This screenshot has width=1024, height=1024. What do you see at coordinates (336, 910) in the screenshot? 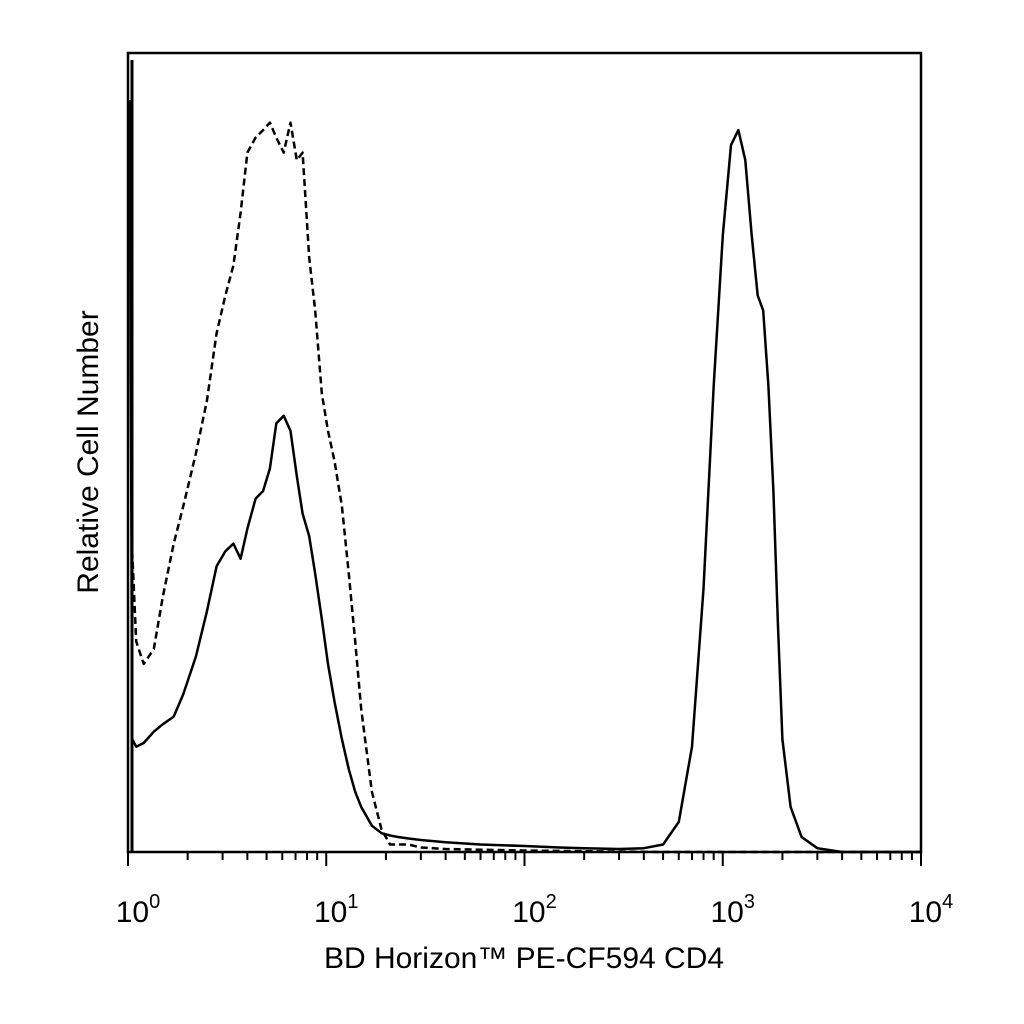
I see `x-tick-label: 10¹` at bounding box center [336, 910].